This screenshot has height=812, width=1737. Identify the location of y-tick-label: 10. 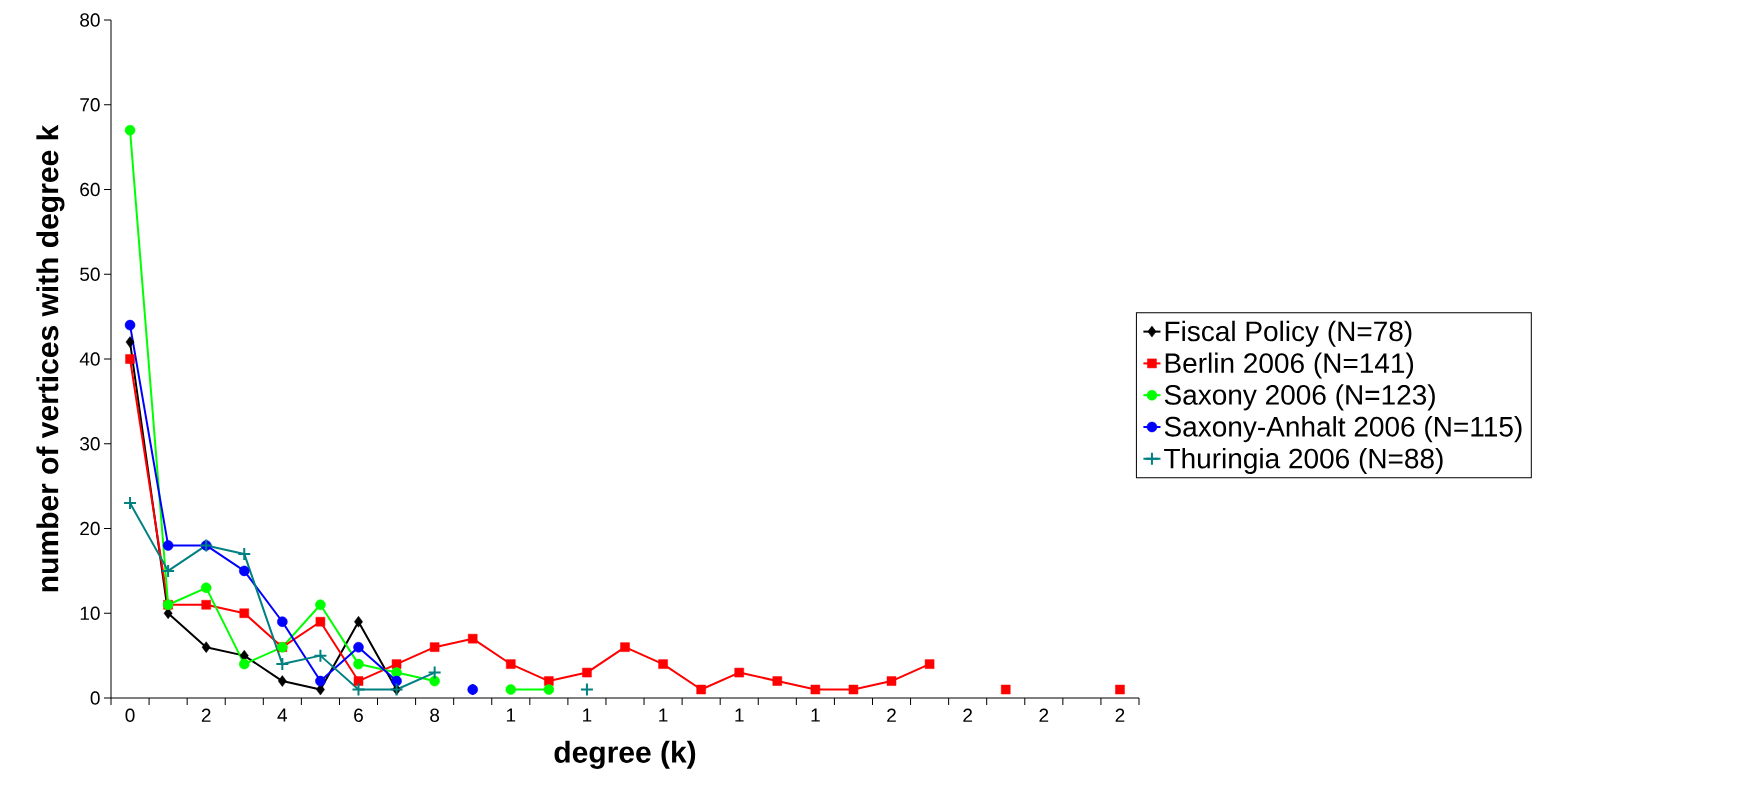
(90, 613).